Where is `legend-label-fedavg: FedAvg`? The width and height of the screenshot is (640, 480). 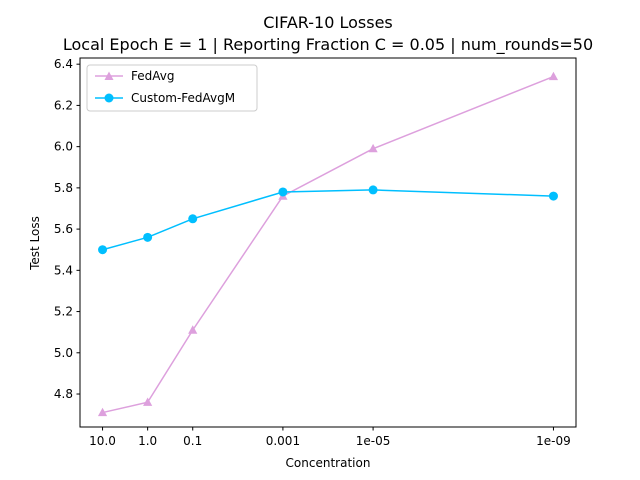 legend-label-fedavg: FedAvg is located at coordinates (152, 76).